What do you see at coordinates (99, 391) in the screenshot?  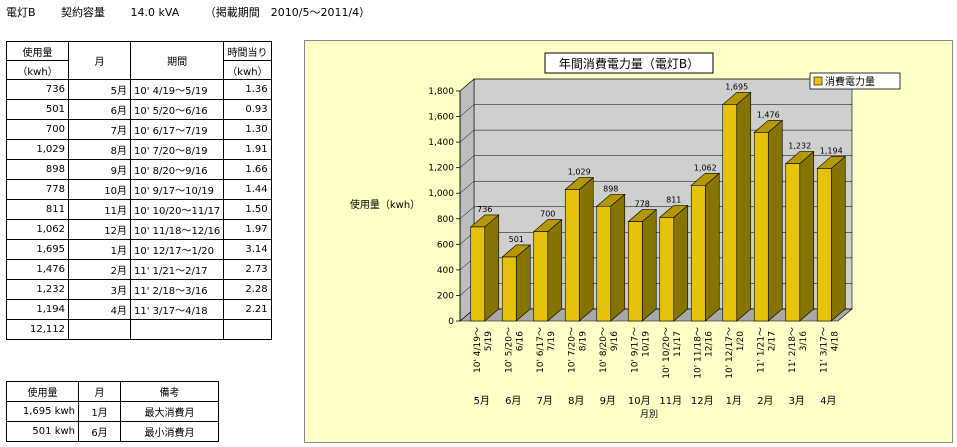 I see `summary-month-header: 月` at bounding box center [99, 391].